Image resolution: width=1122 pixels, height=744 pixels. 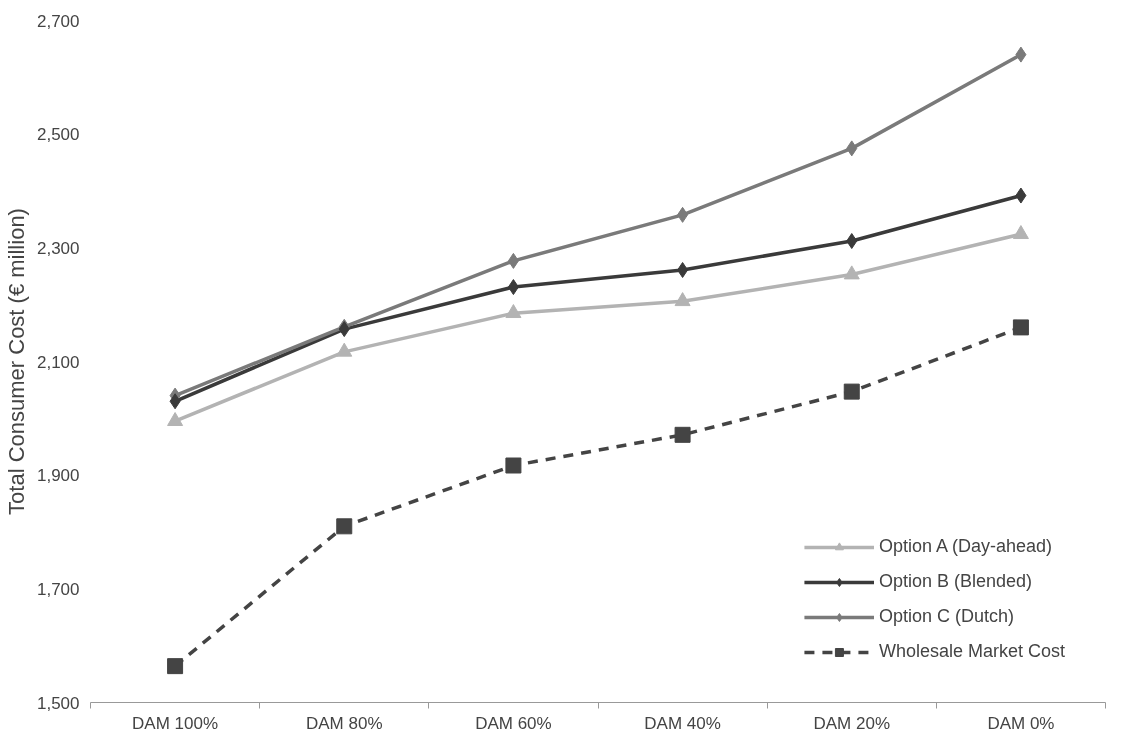 What do you see at coordinates (58, 476) in the screenshot?
I see `y-tick-label: 1,900` at bounding box center [58, 476].